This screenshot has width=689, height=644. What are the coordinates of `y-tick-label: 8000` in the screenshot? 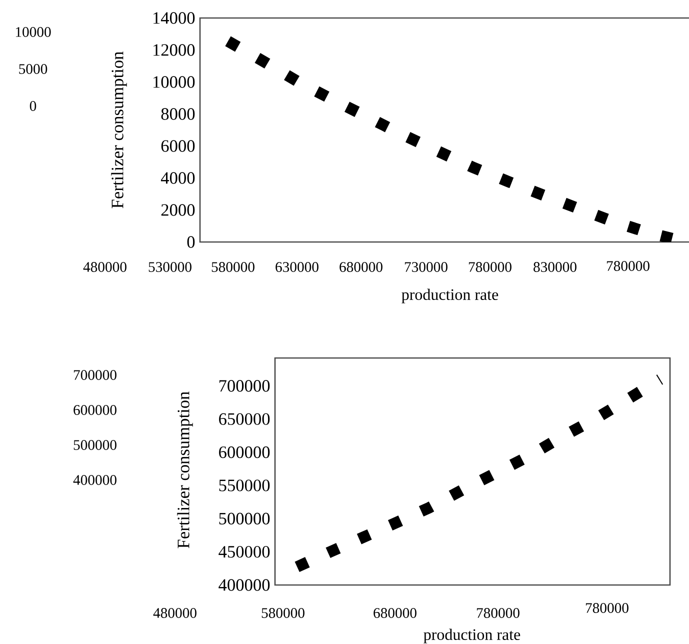 It's located at (178, 114).